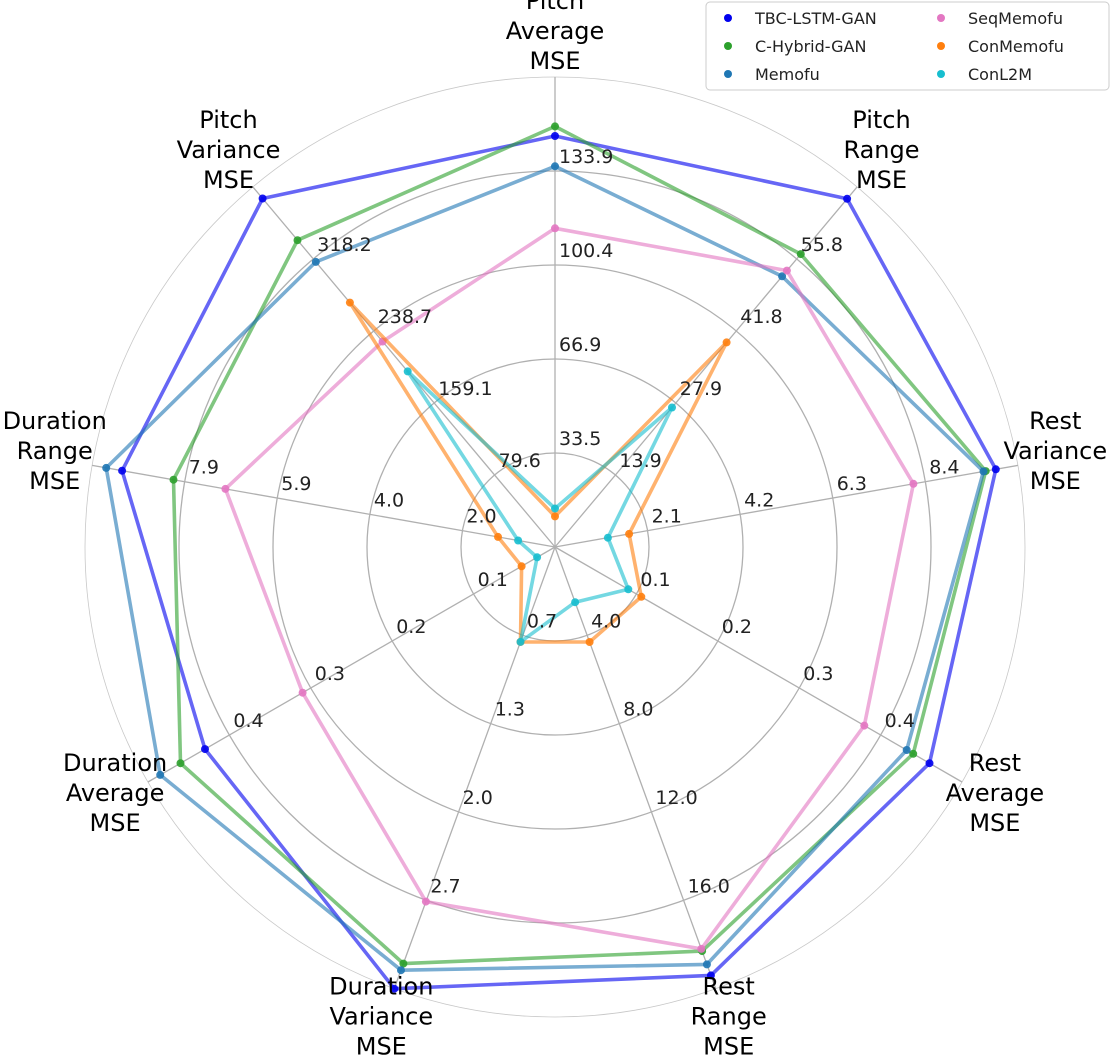 The width and height of the screenshot is (1112, 1057). I want to click on legend-item: ConMemofu, so click(1000, 46).